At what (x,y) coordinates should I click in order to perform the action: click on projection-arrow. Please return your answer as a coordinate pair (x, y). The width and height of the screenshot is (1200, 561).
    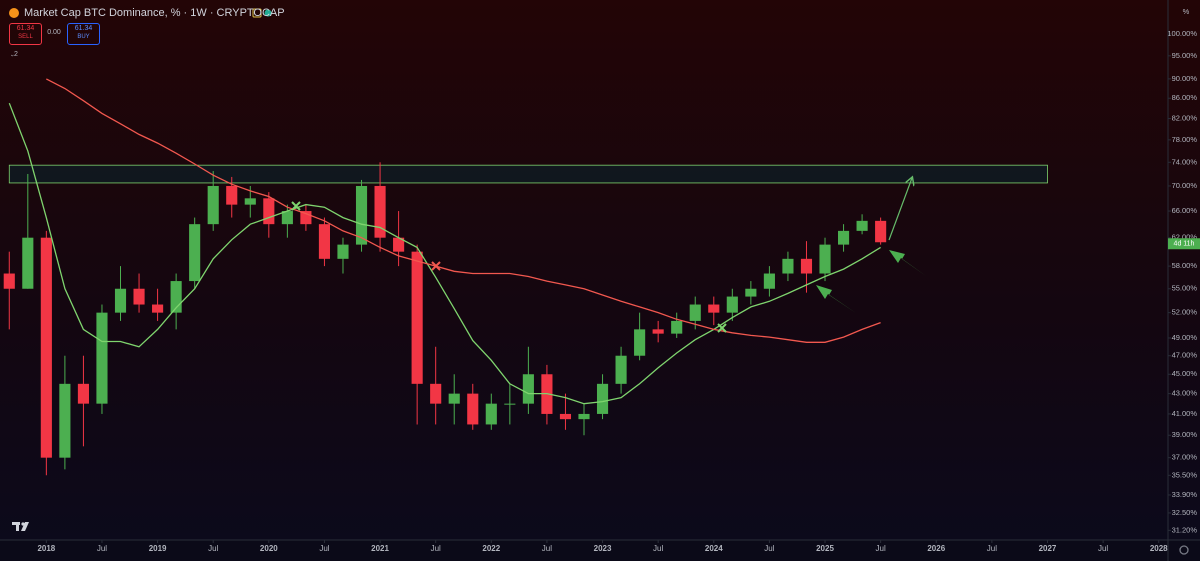
    Looking at the image, I should click on (900, 209).